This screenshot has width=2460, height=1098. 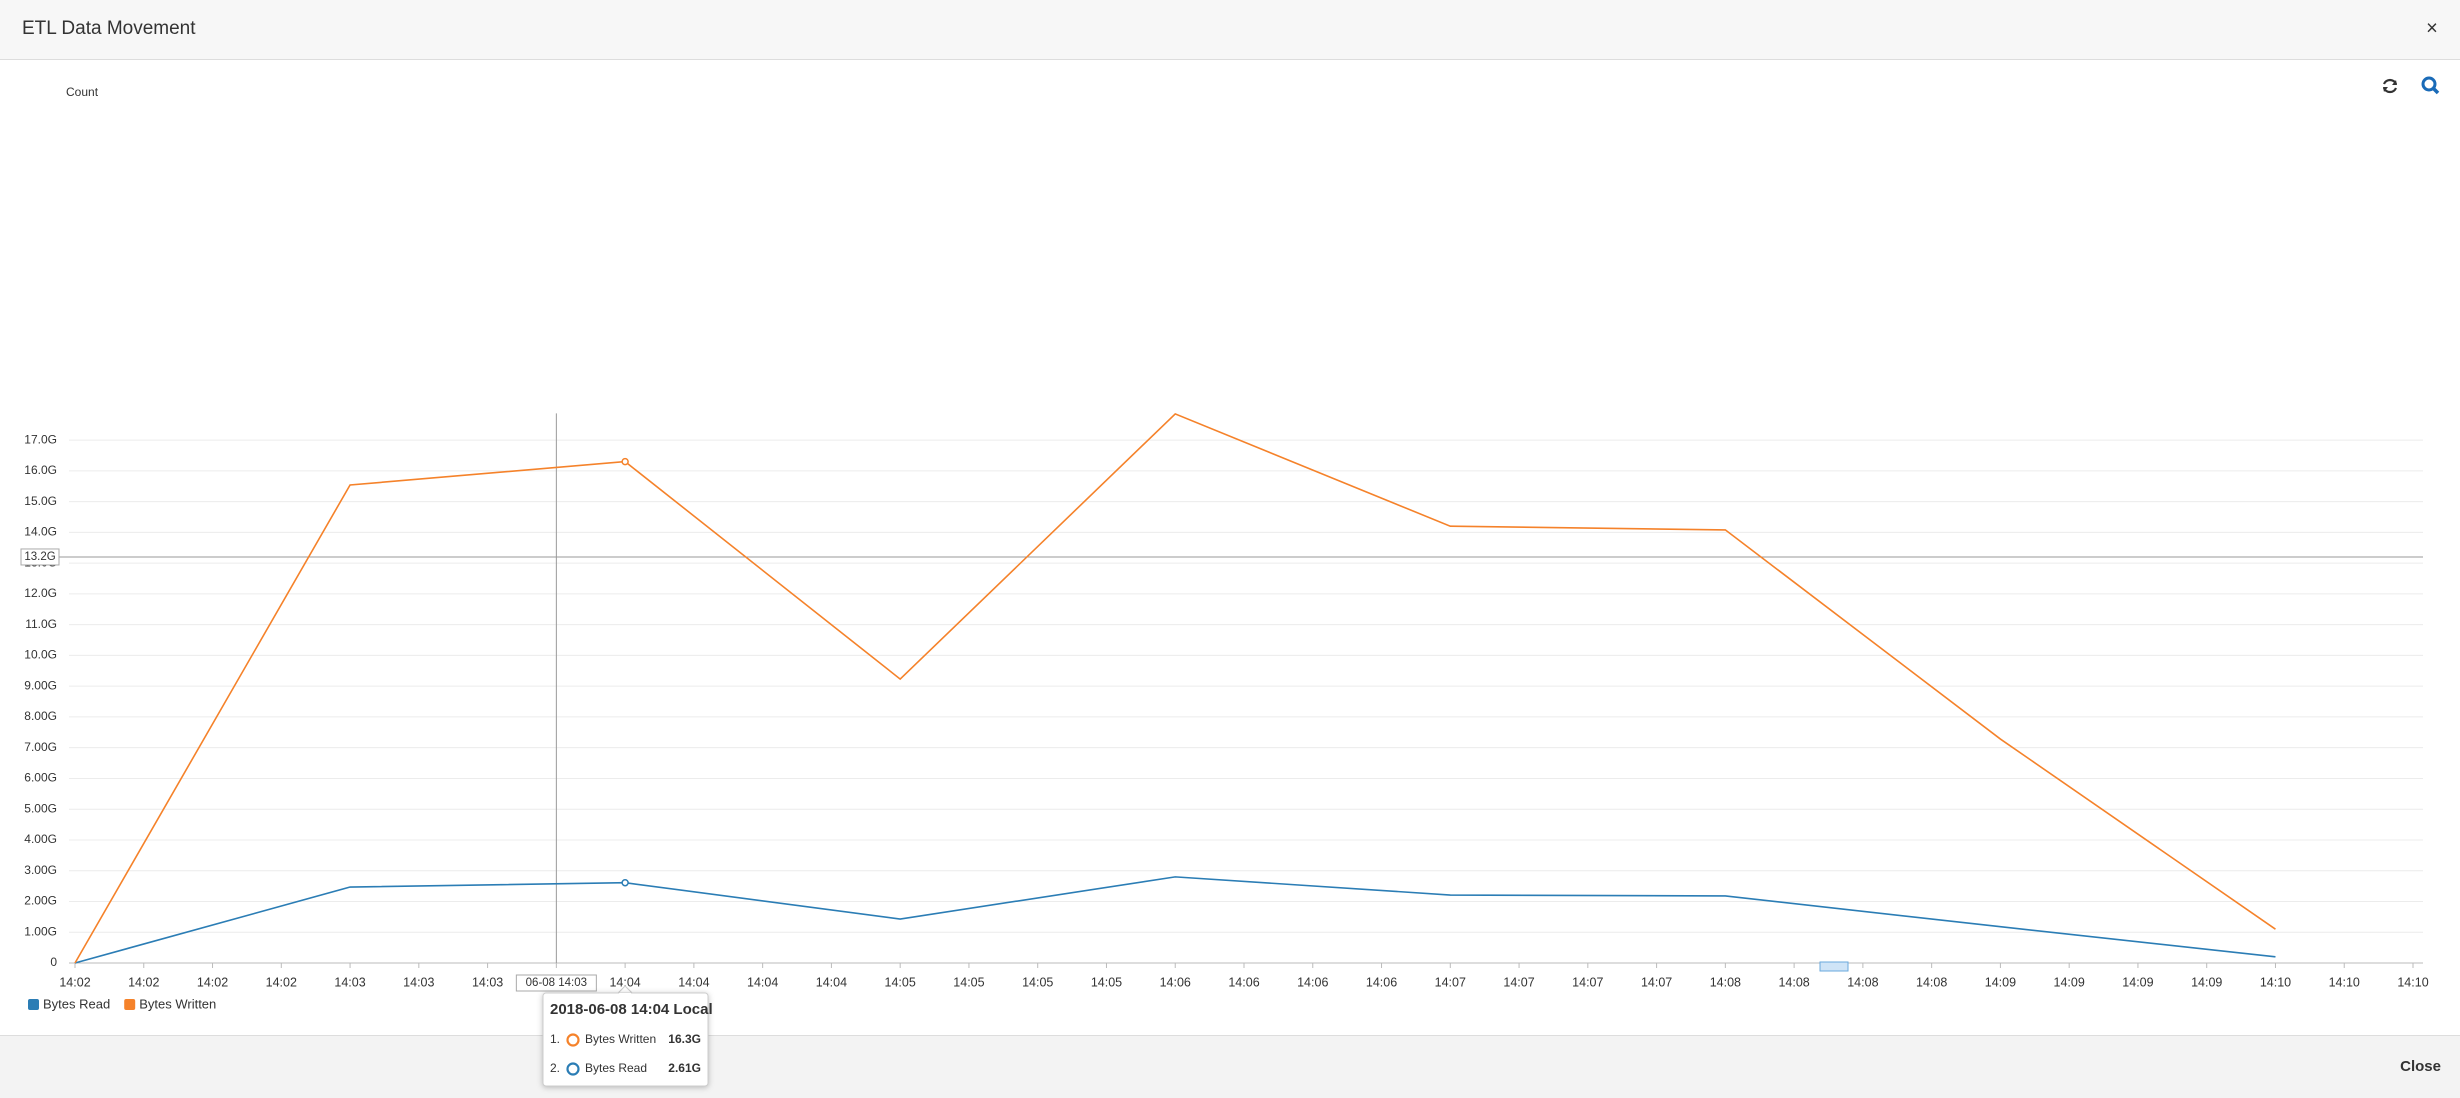 What do you see at coordinates (40, 901) in the screenshot?
I see `y-tick-label: 2.00G` at bounding box center [40, 901].